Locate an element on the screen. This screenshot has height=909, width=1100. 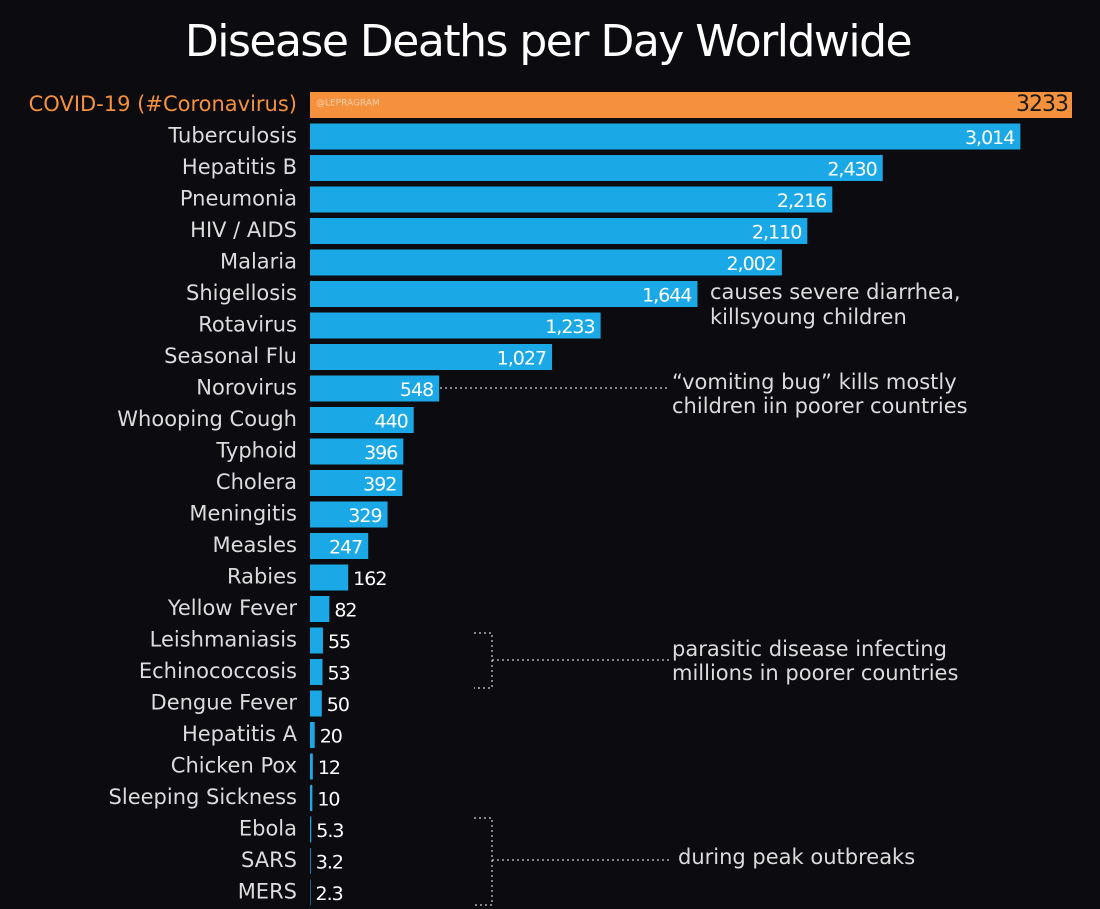
value-label: 2,430 is located at coordinates (851, 170).